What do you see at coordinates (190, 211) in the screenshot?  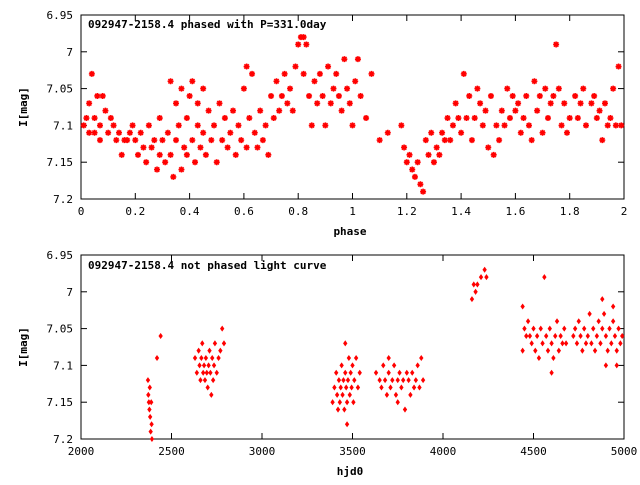 I see `x-tick-label: 0.4` at bounding box center [190, 211].